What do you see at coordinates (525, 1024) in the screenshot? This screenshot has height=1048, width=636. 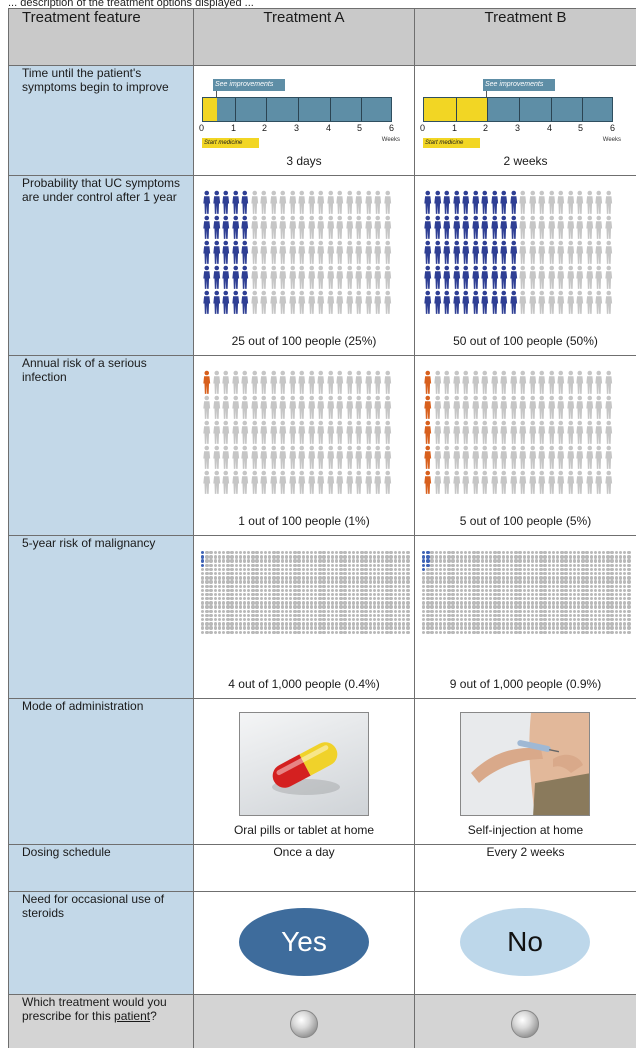 I see `choose-treatment-b-radio` at bounding box center [525, 1024].